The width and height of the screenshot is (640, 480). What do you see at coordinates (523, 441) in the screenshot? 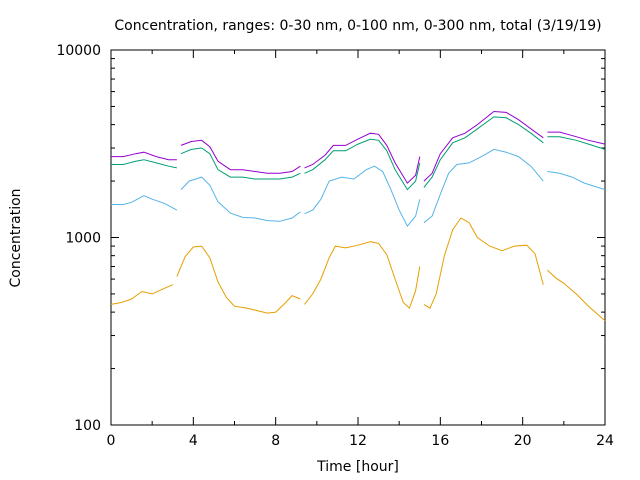
I see `x-tick-label: 20` at bounding box center [523, 441].